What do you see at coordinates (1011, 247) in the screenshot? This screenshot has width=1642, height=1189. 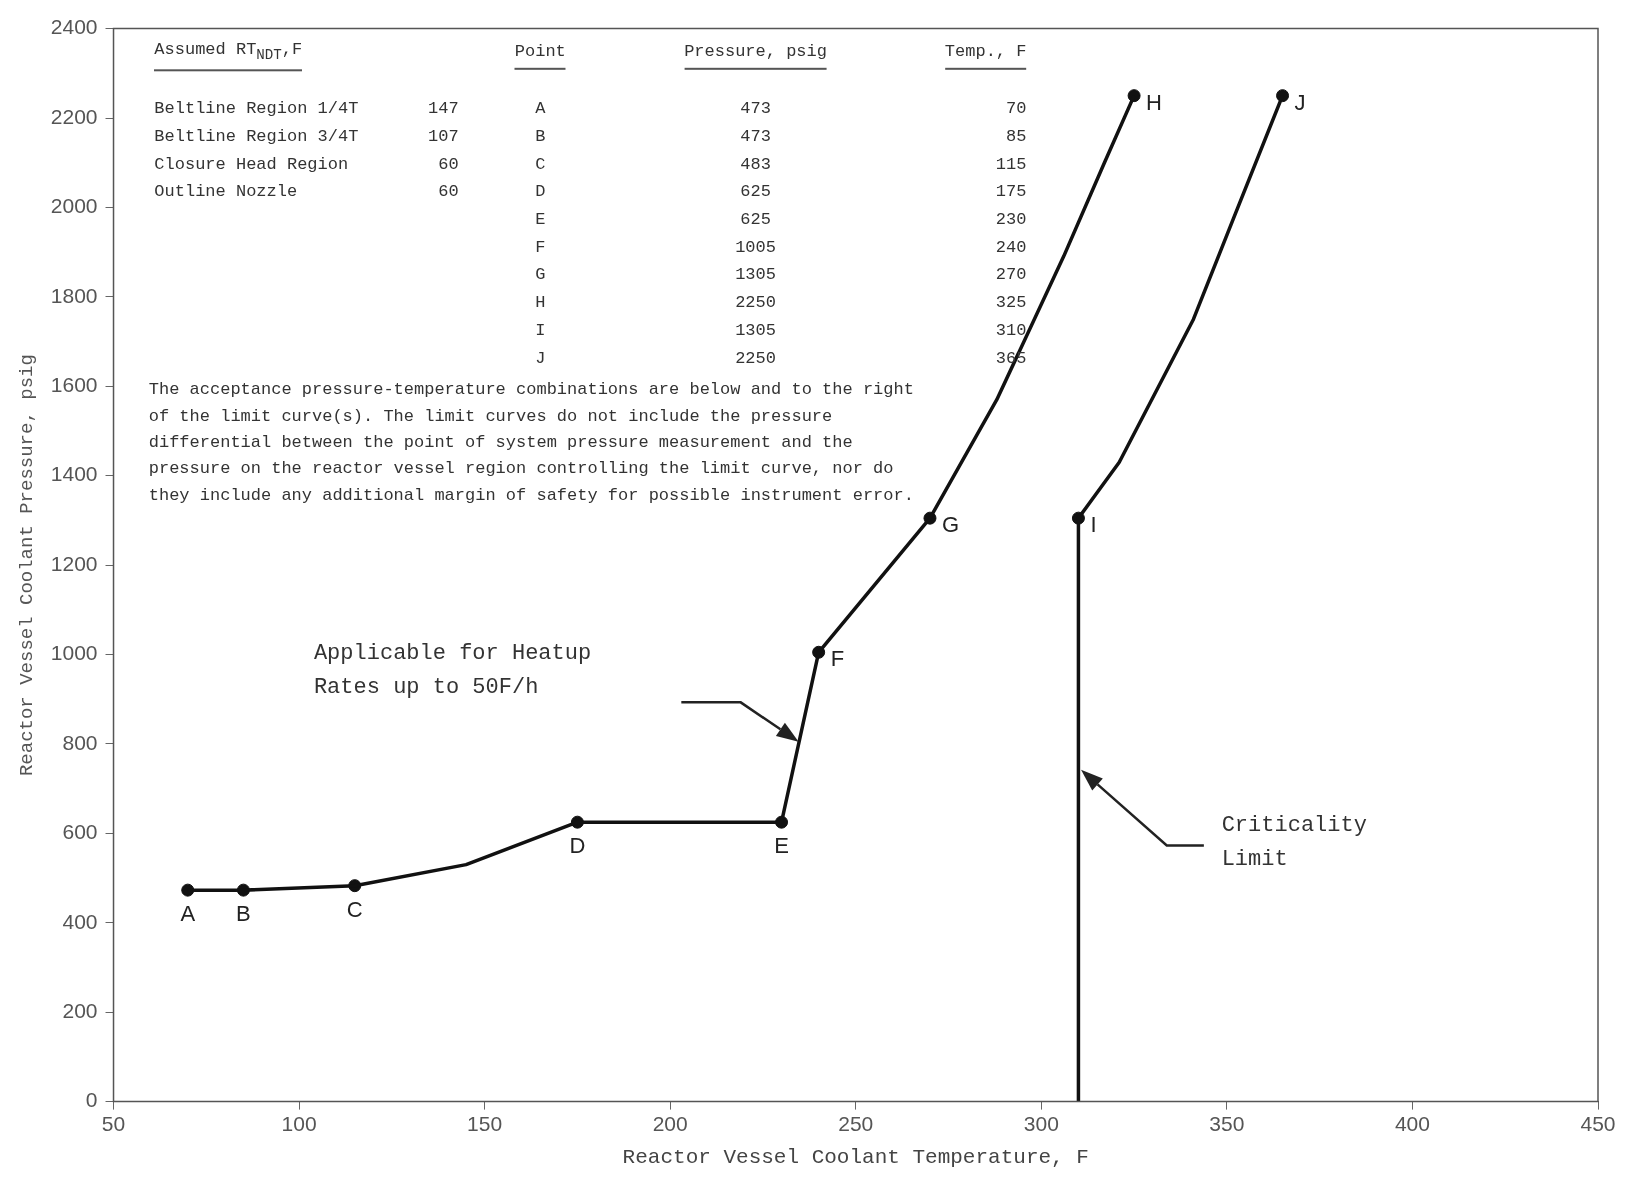 I see `annotation: 240` at bounding box center [1011, 247].